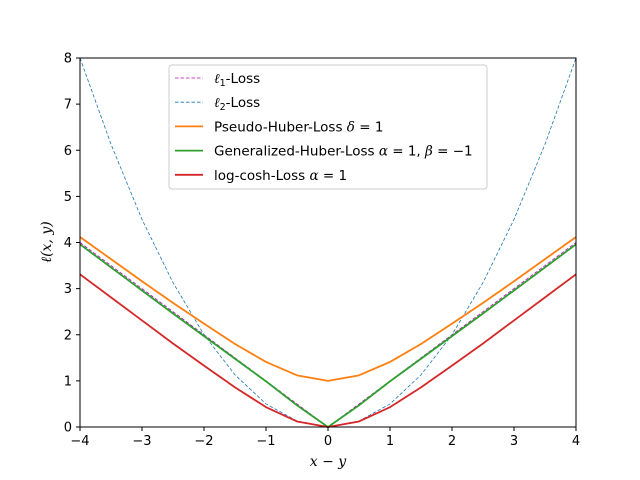  I want to click on legend-label-1: ℓ1-Loss, so click(237, 80).